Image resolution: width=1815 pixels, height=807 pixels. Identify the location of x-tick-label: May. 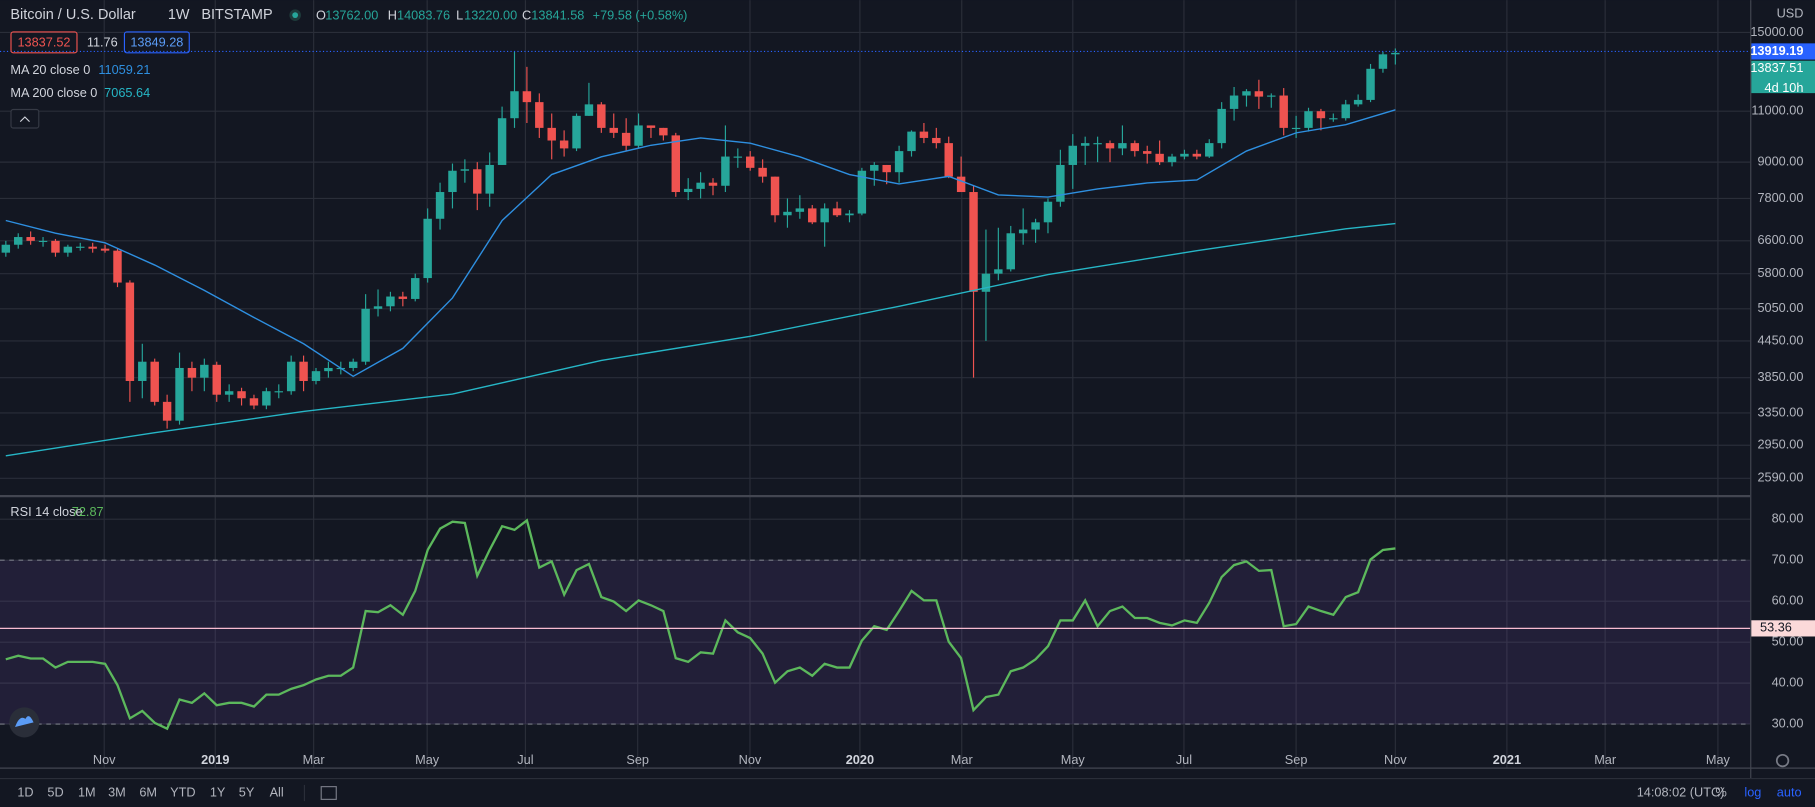
(427, 759).